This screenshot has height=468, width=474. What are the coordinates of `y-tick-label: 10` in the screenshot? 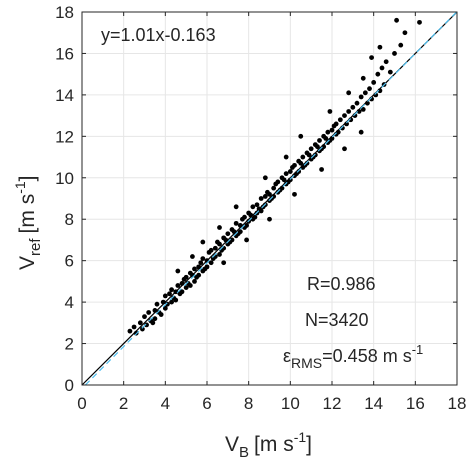 It's located at (64, 178).